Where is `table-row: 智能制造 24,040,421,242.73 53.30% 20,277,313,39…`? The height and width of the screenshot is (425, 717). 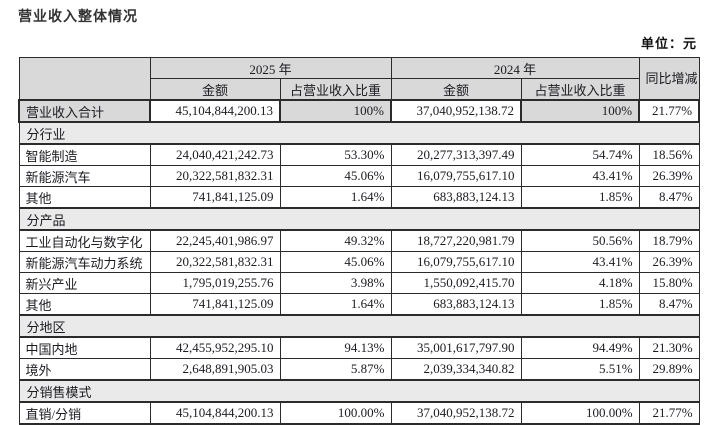
table-row: 智能制造 24,040,421,242.73 53.30% 20,277,313,39… is located at coordinates (359, 154).